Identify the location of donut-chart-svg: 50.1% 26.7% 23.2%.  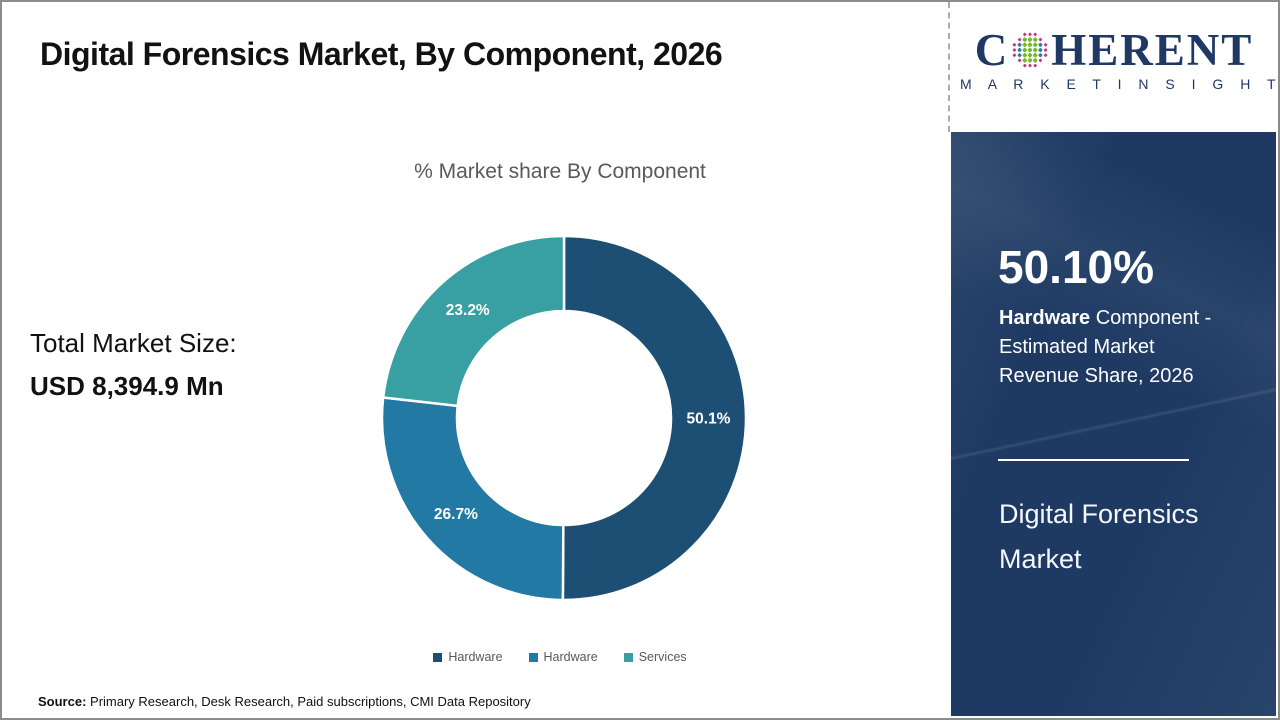
(564, 418).